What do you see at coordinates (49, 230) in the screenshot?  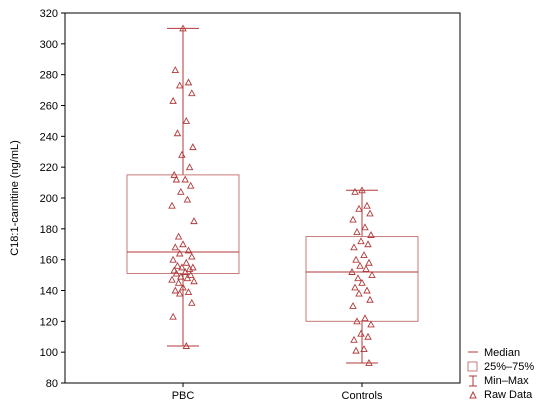 I see `y-tick-label: 180` at bounding box center [49, 230].